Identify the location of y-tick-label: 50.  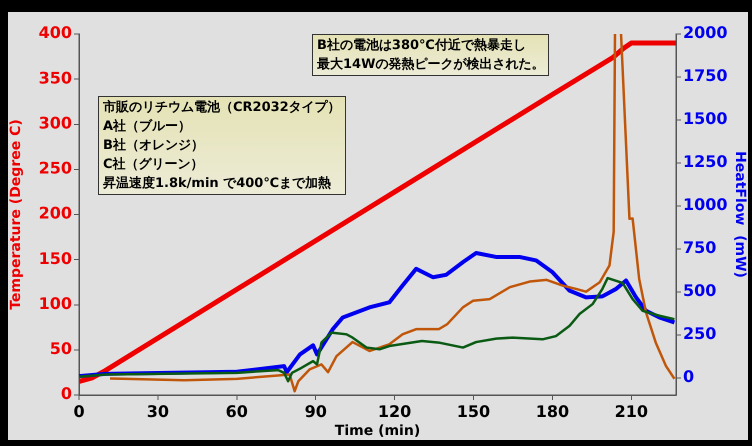
(61, 348).